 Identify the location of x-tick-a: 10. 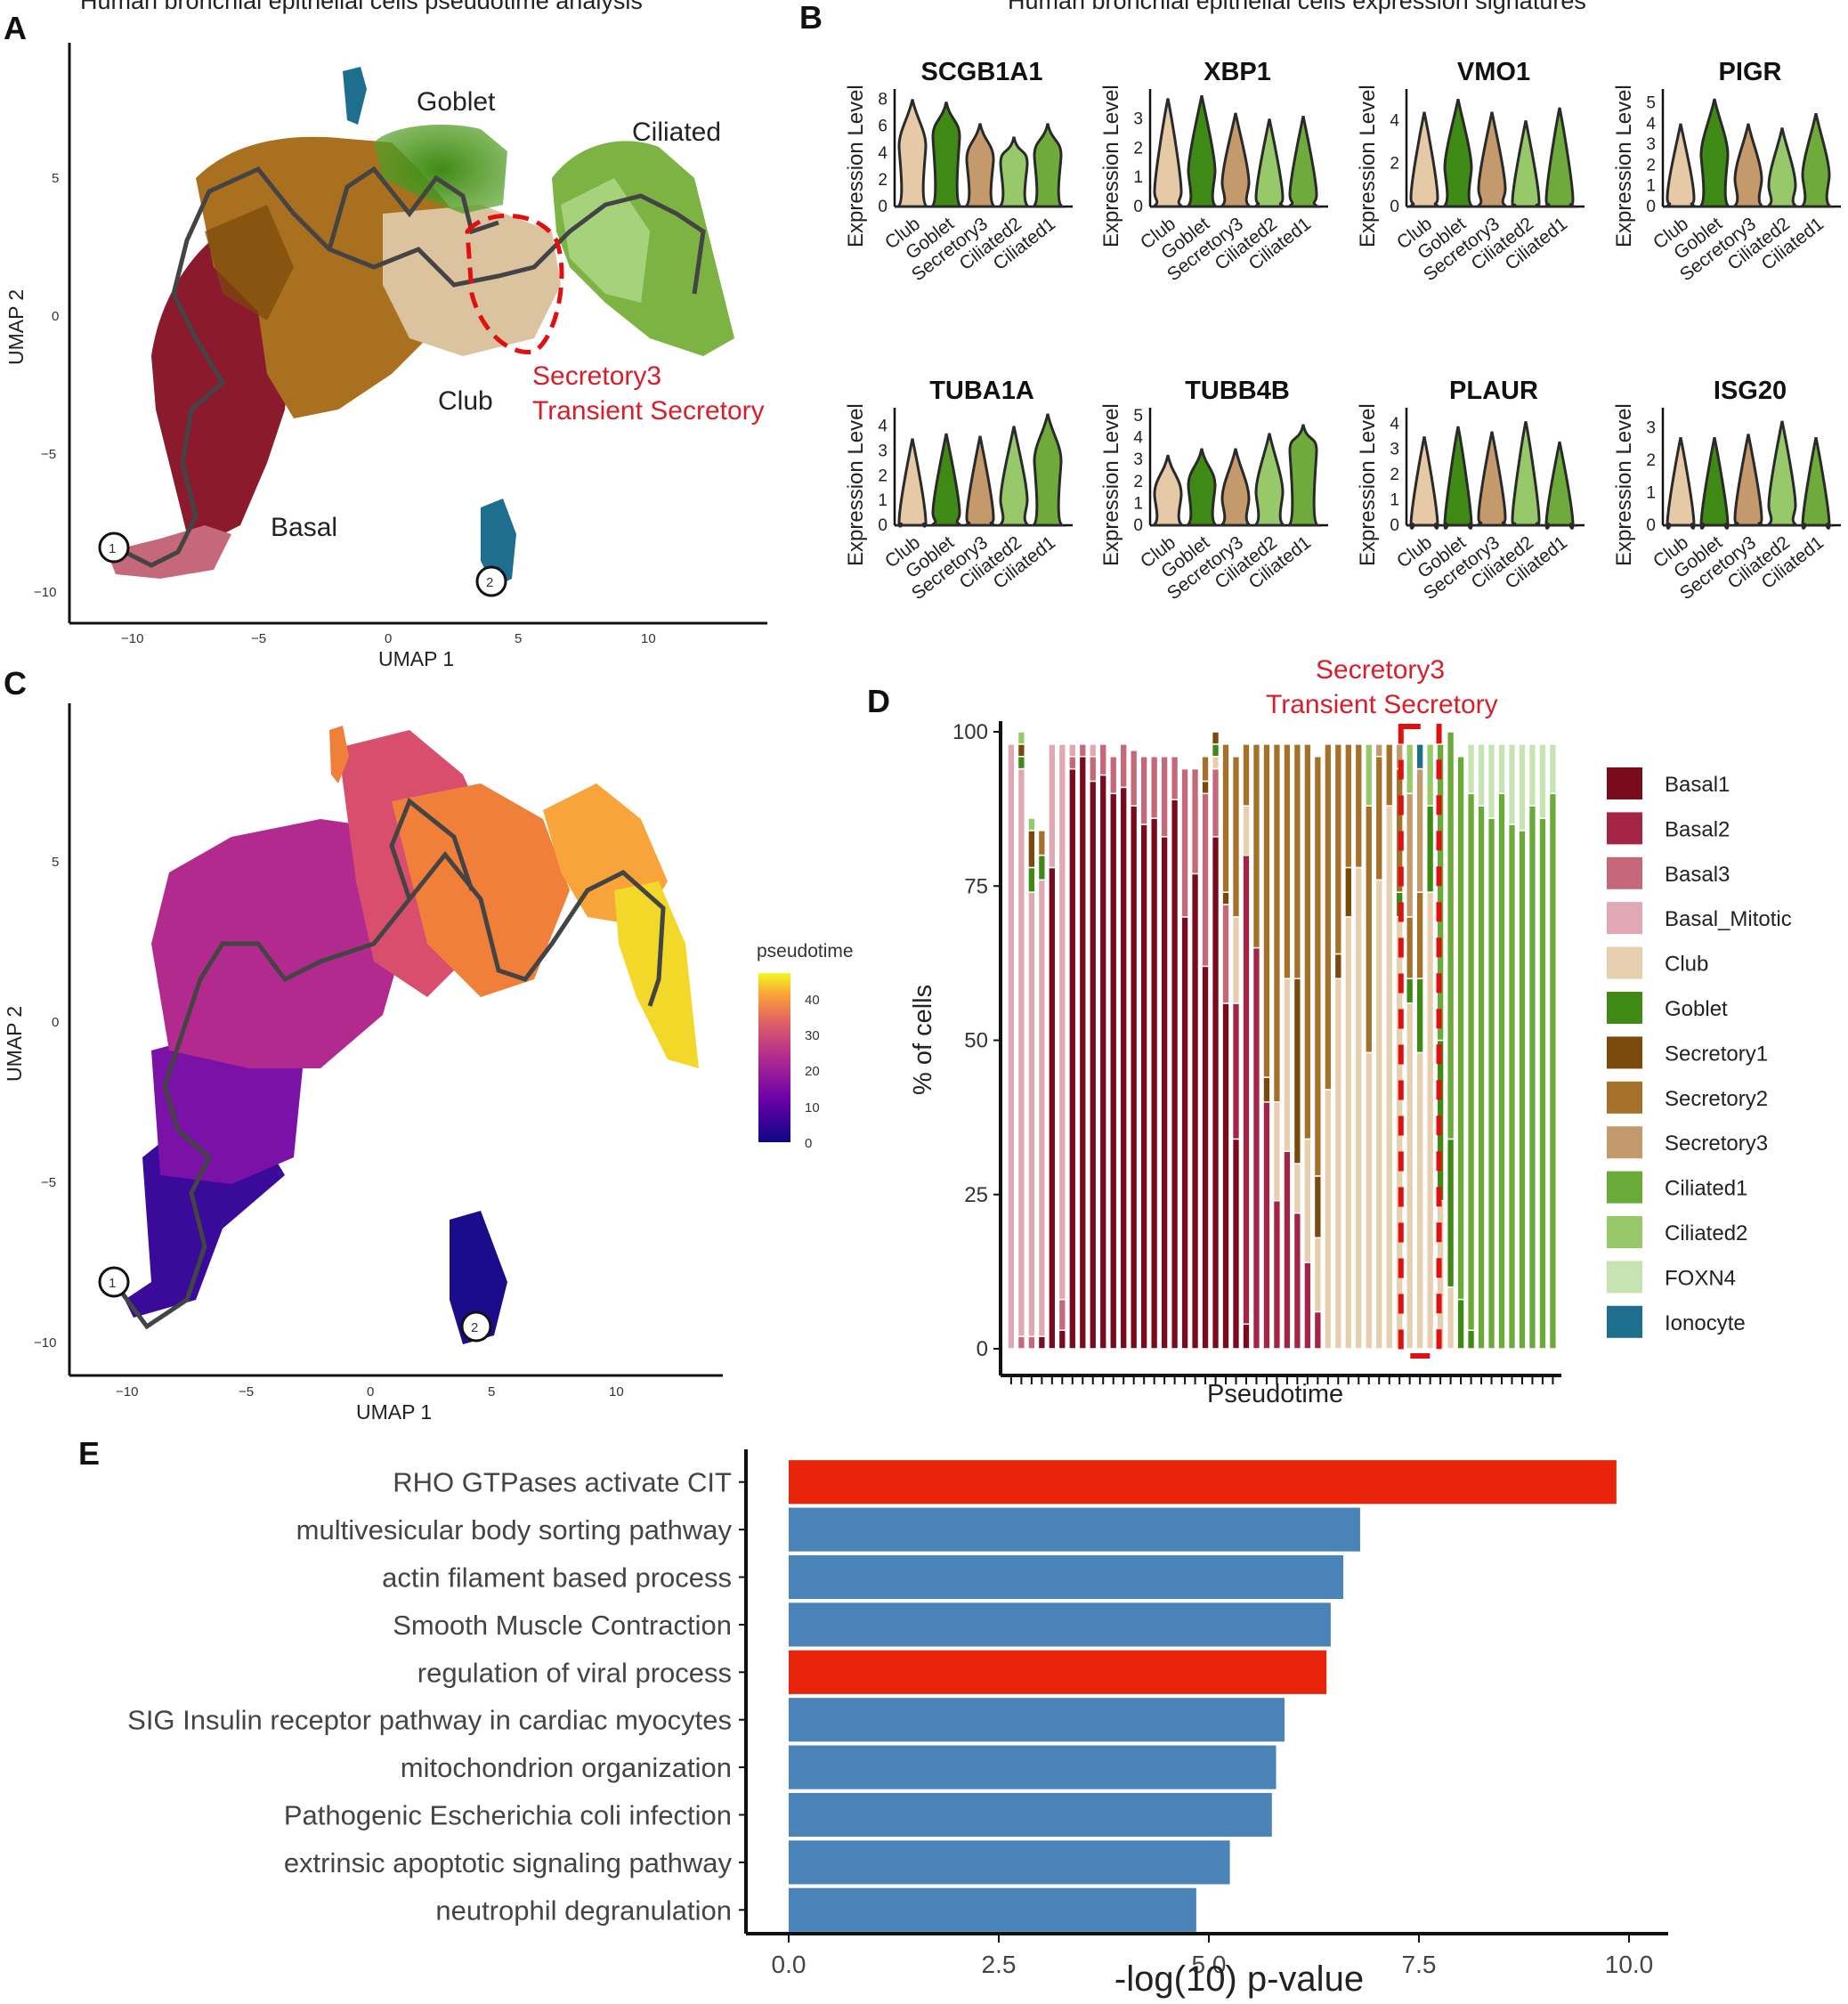
(648, 638).